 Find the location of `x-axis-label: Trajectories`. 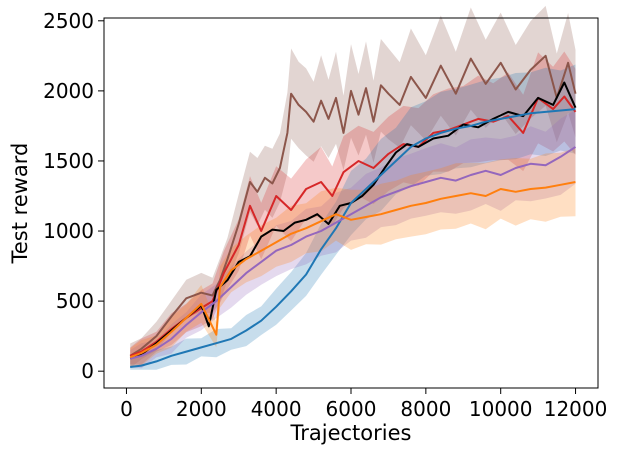

x-axis-label: Trajectories is located at coordinates (351, 433).